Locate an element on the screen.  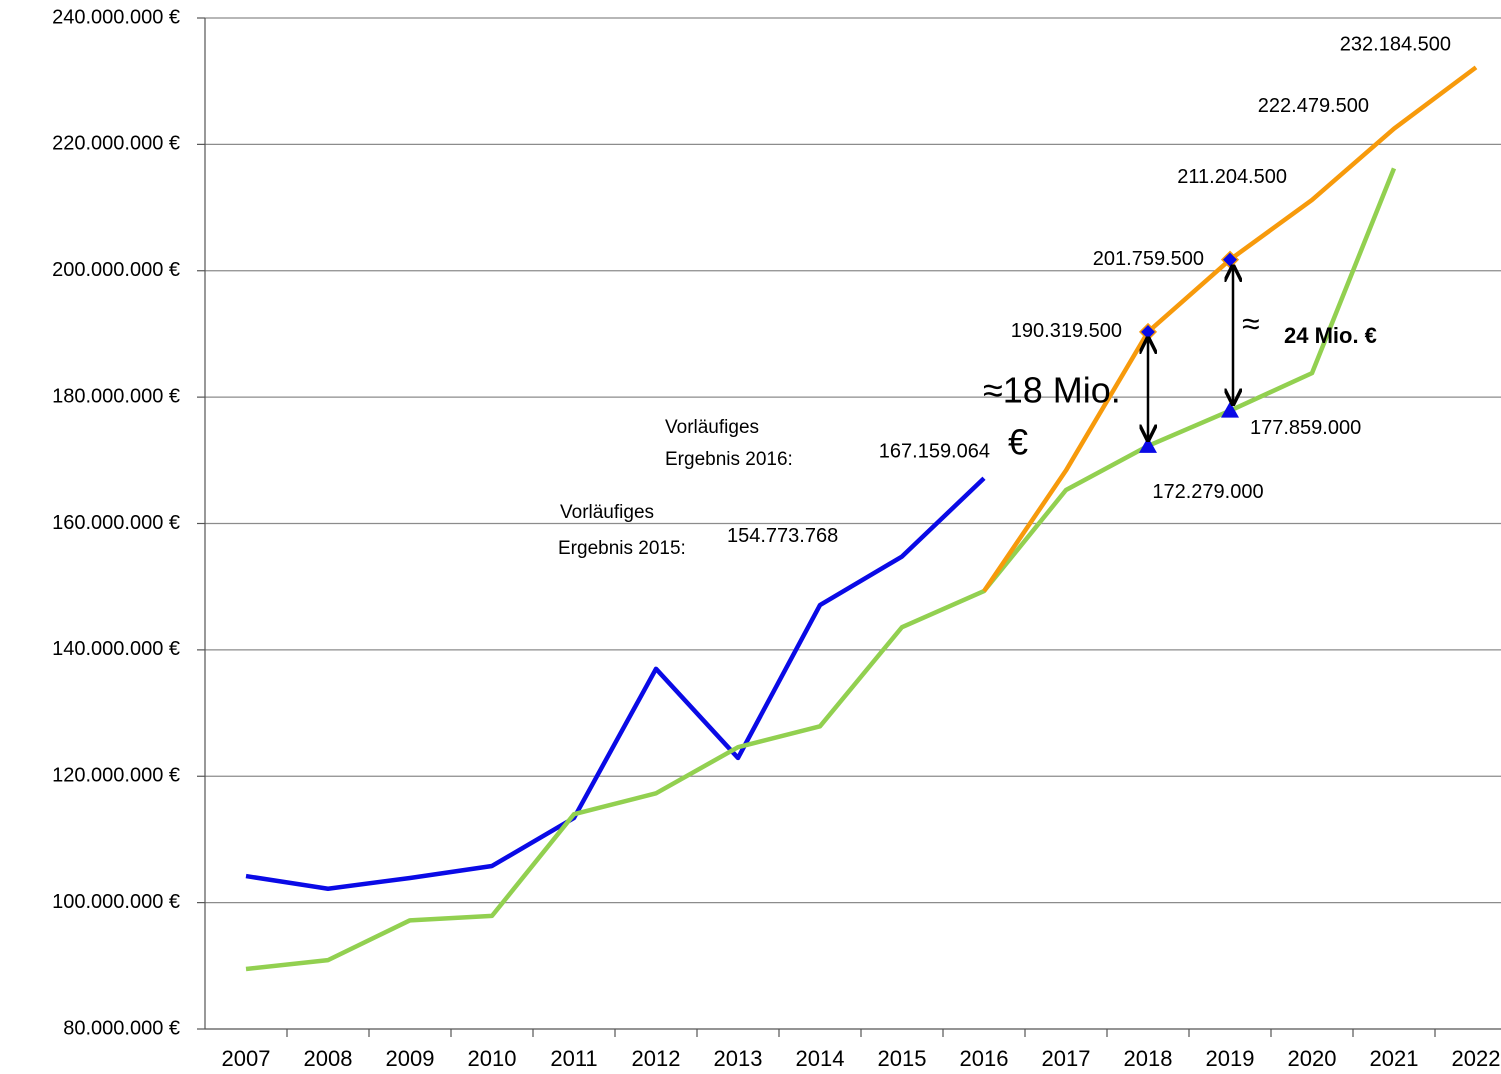
x-tick-label: 2019 is located at coordinates (1230, 1058).